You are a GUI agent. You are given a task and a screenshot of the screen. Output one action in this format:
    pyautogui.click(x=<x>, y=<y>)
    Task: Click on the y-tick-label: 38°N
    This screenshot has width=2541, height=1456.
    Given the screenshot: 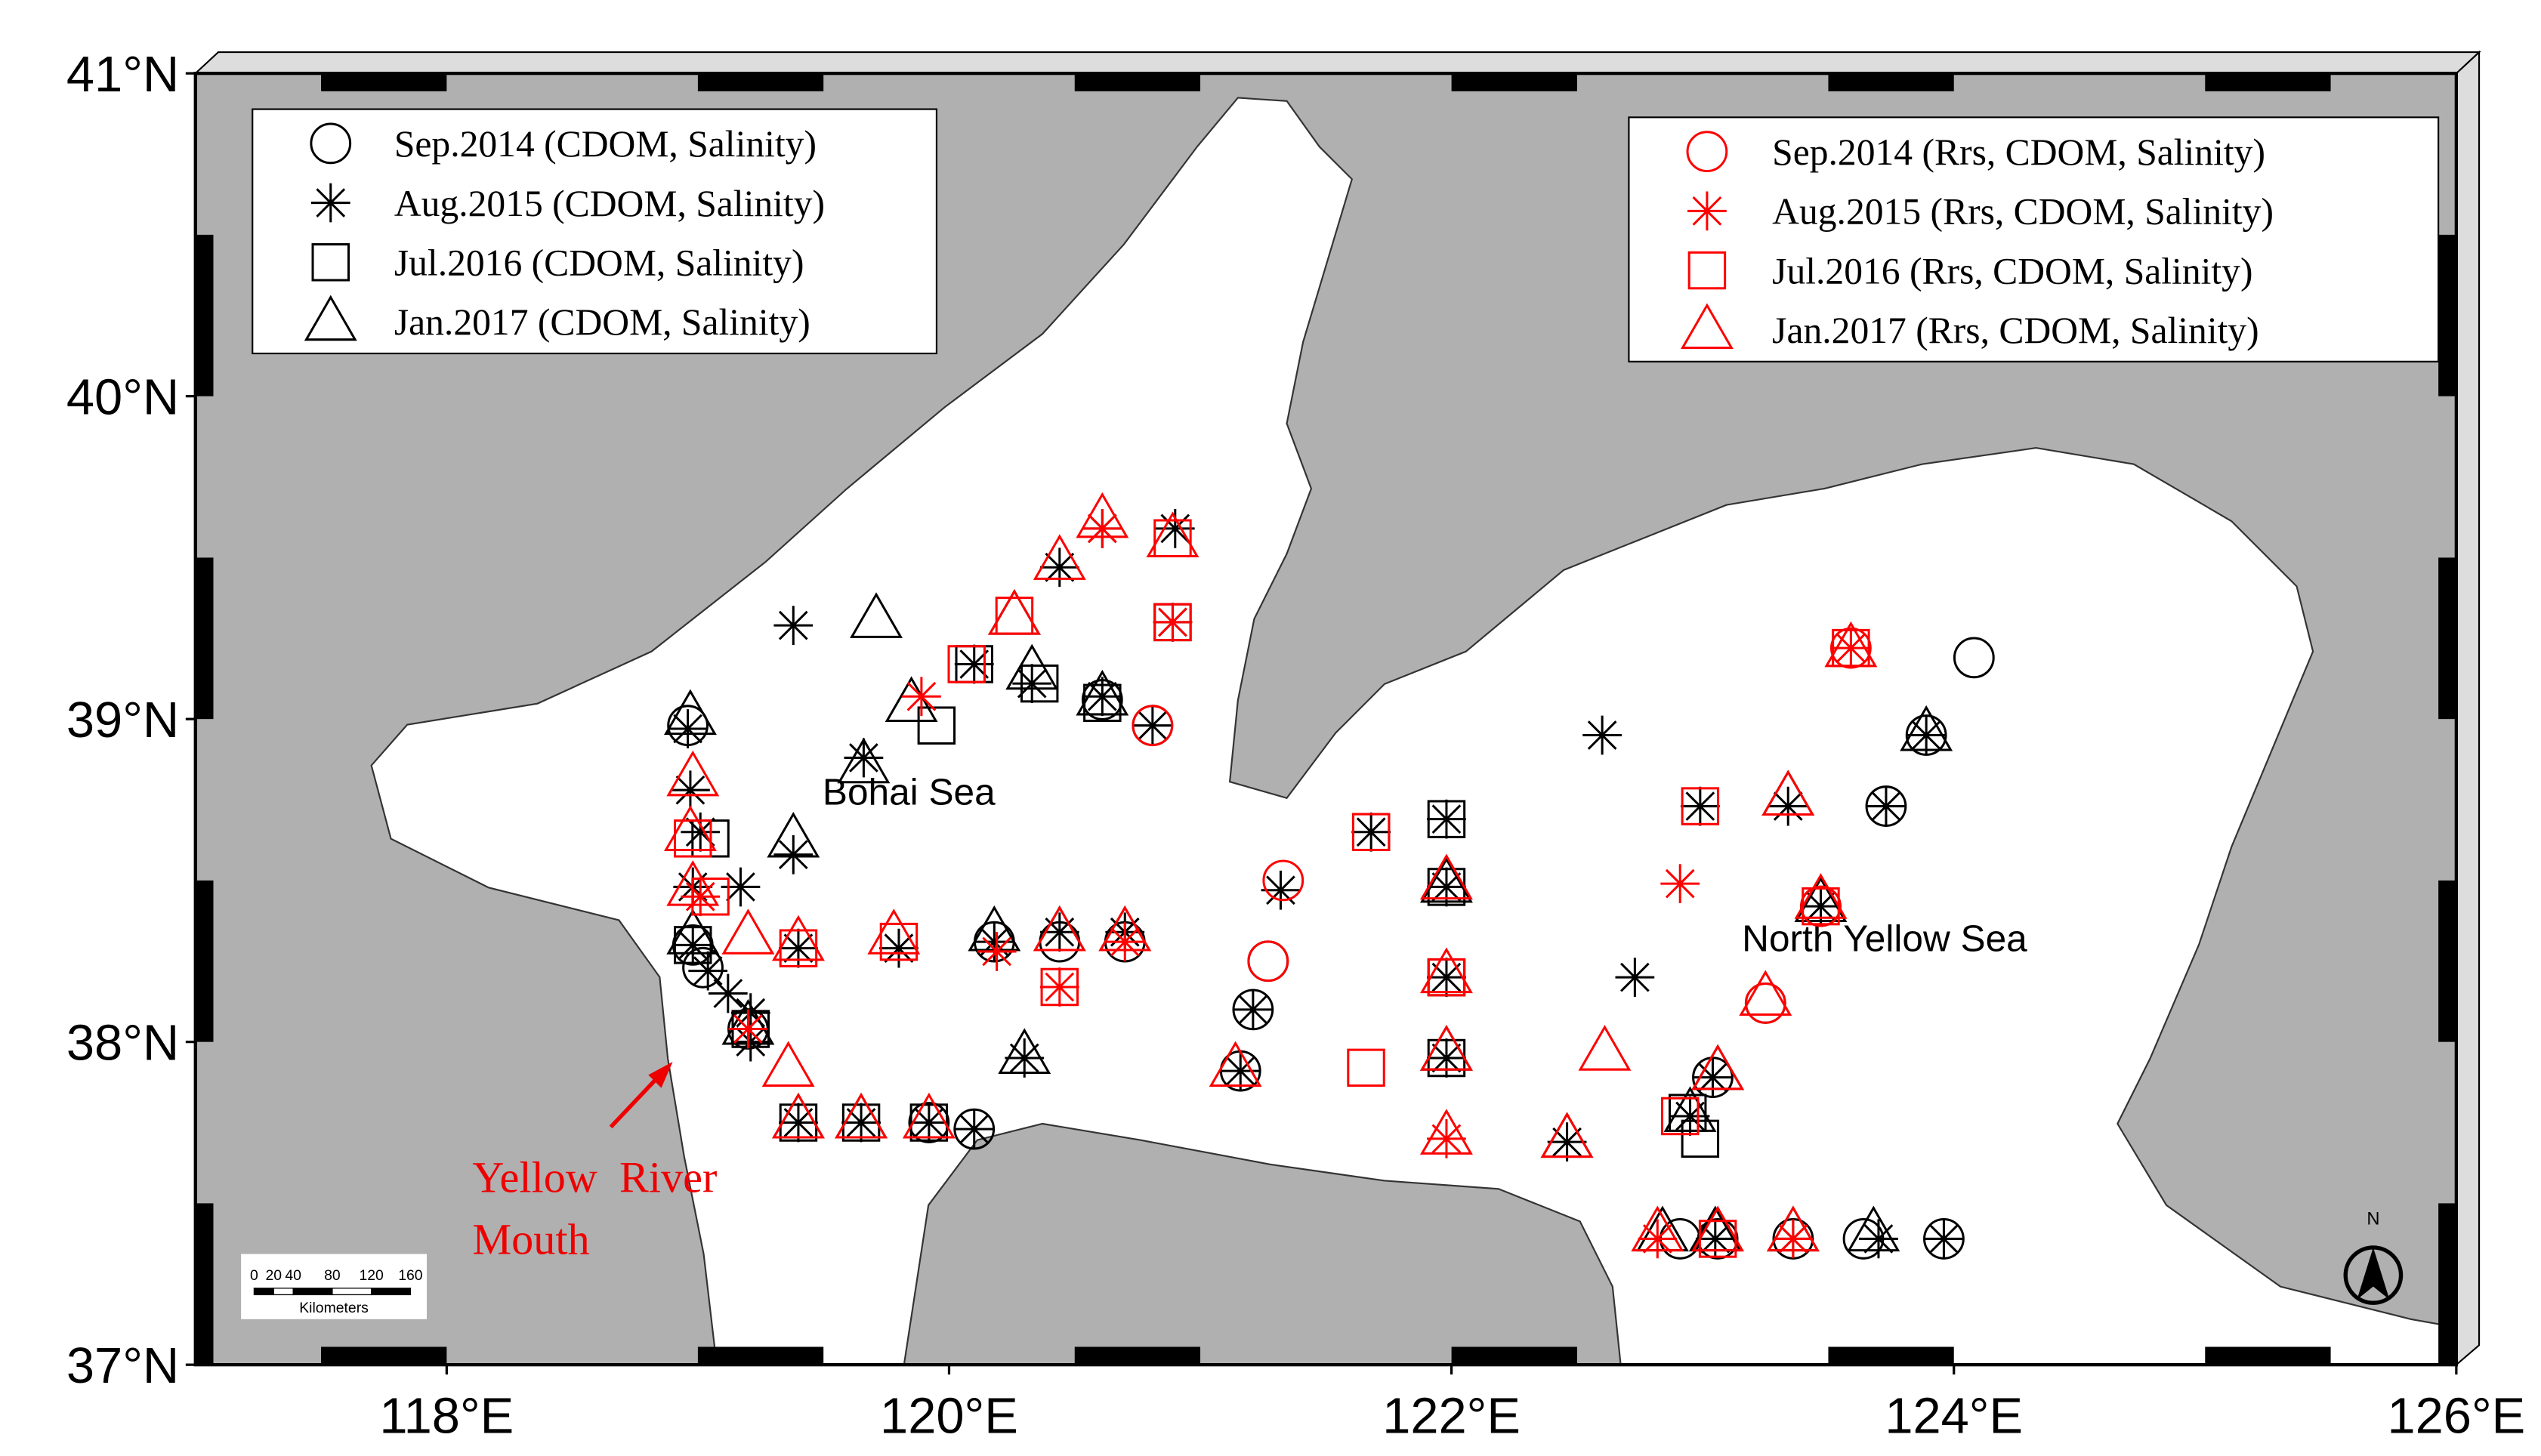 What is the action you would take?
    pyautogui.click(x=123, y=1042)
    